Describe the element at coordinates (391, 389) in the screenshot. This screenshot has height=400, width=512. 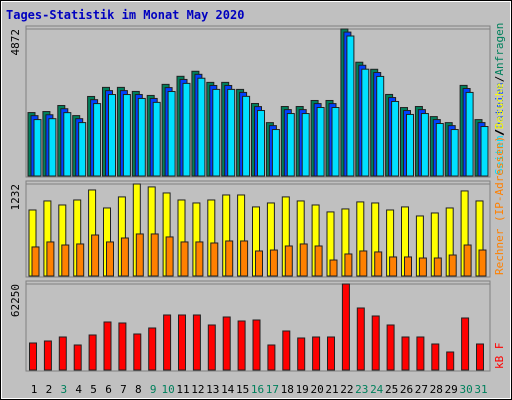
I see `x-tick-label: 25` at that location.